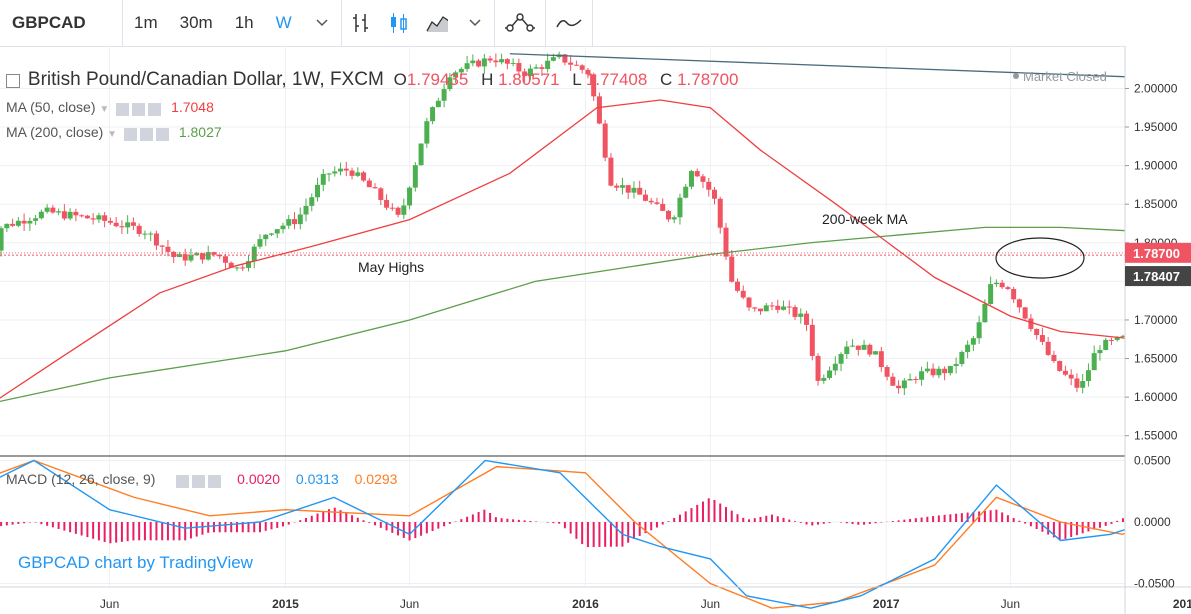 Image resolution: width=1191 pixels, height=614 pixels. What do you see at coordinates (399, 23) in the screenshot?
I see `candles-chart-icon` at bounding box center [399, 23].